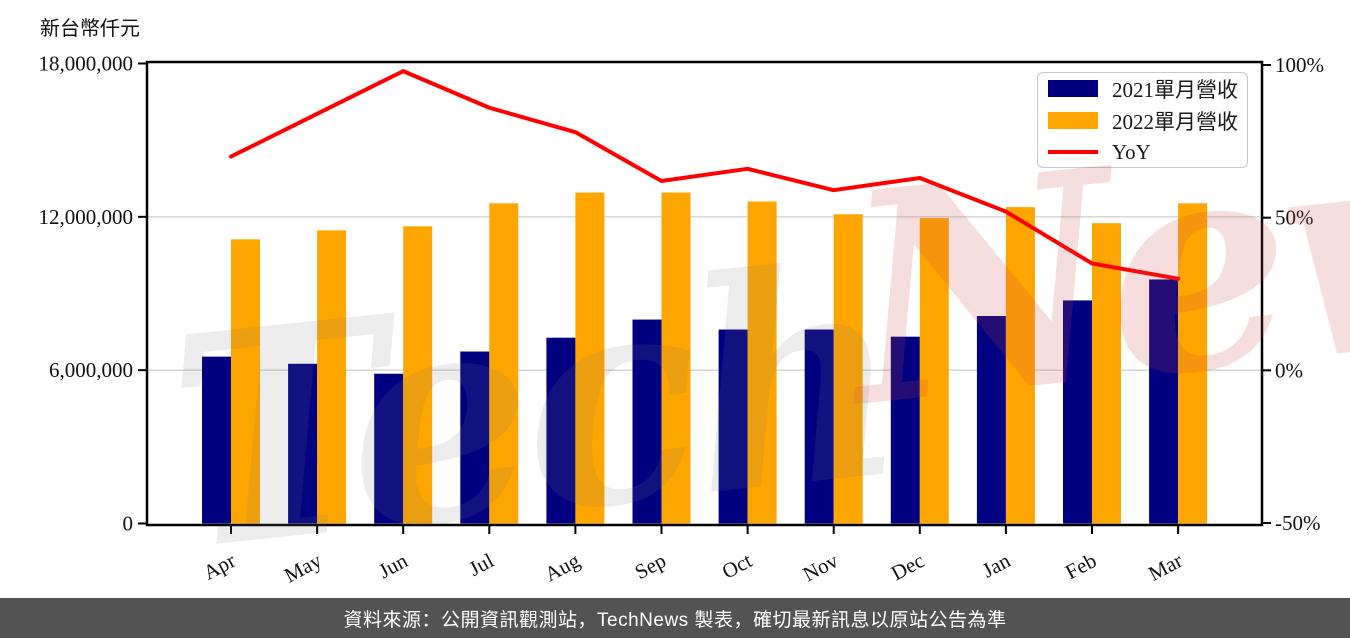 The image size is (1350, 638). Describe the element at coordinates (1073, 152) in the screenshot. I see `legend-line-swatch` at that location.